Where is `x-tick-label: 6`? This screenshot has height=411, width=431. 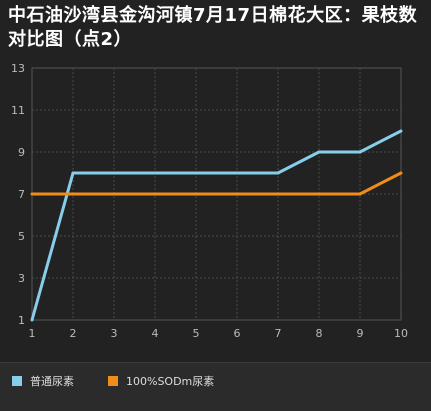
x-tick-label: 6 is located at coordinates (237, 333).